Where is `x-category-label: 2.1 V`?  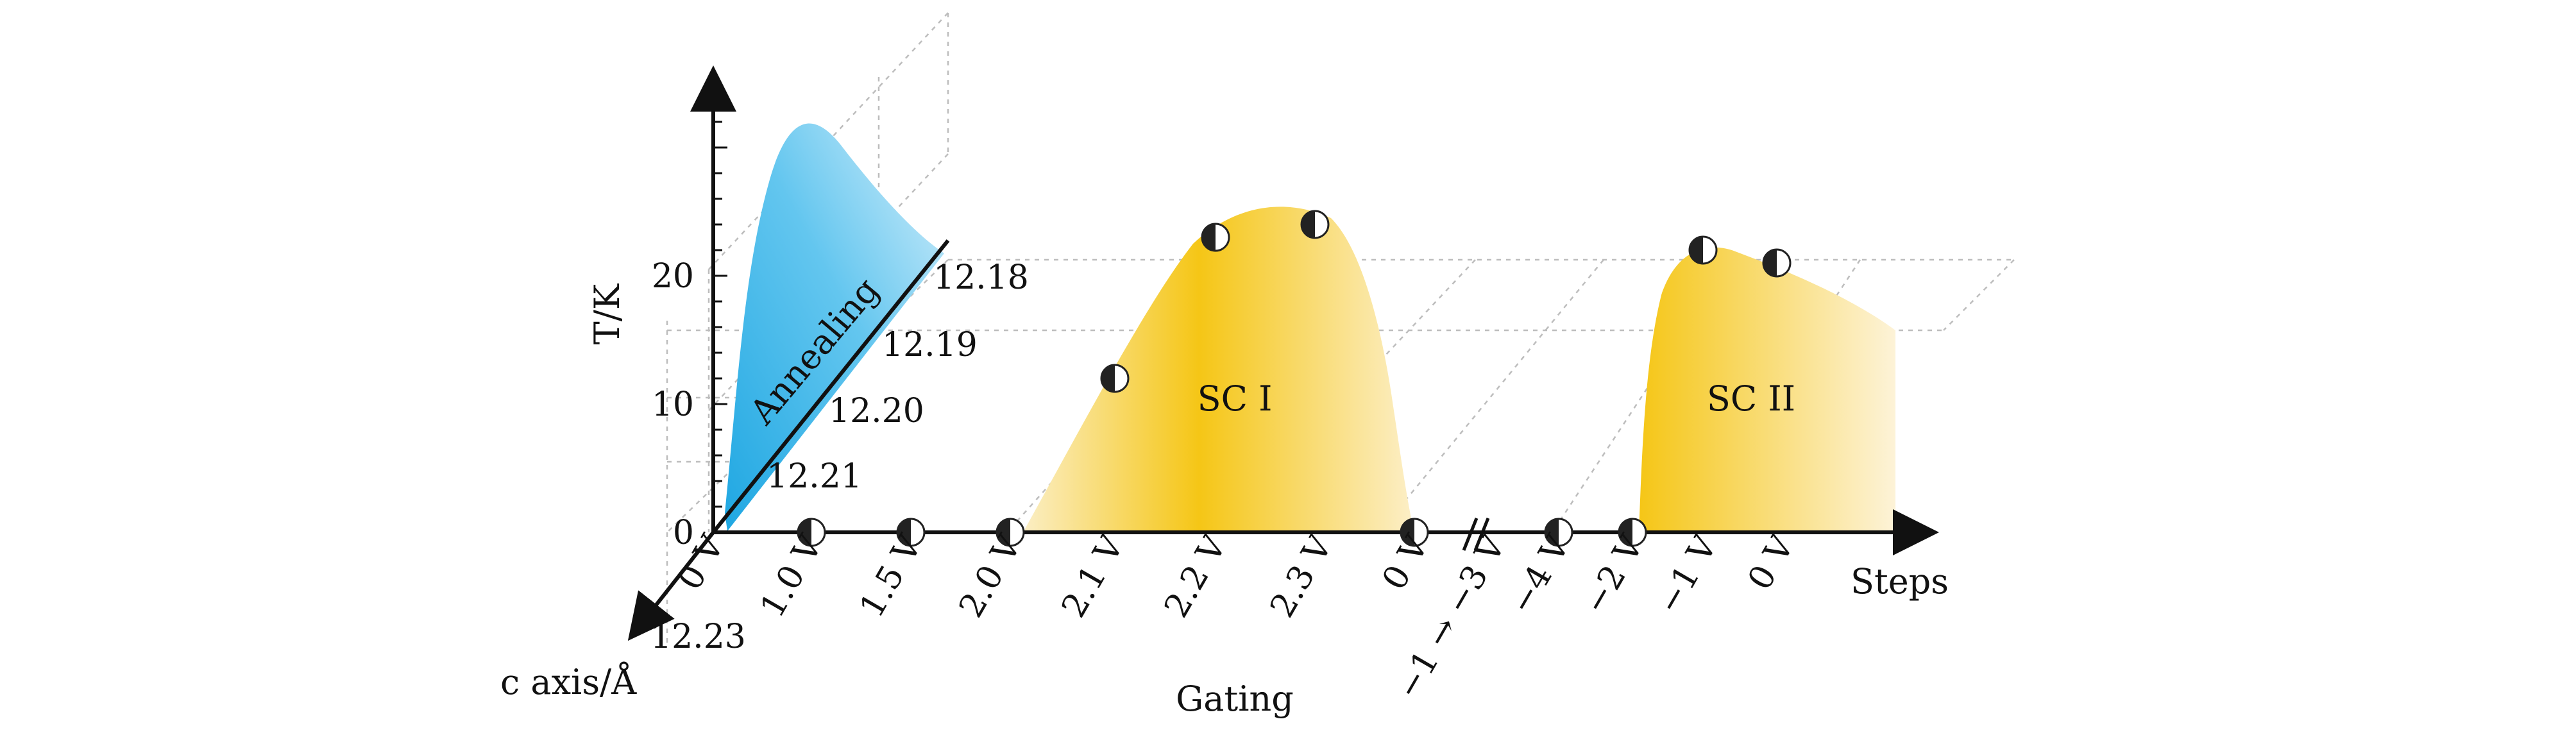
x-category-label: 2.1 V is located at coordinates (1093, 576).